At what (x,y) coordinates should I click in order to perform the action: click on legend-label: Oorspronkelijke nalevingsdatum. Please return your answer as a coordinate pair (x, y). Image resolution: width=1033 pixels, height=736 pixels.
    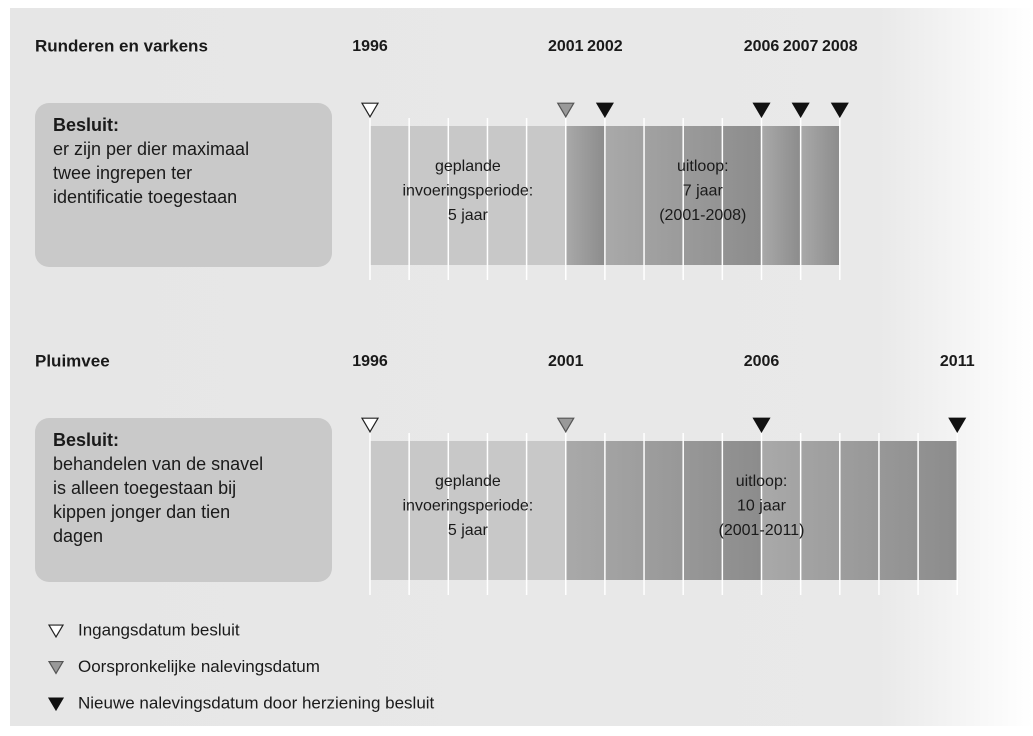
    Looking at the image, I should click on (199, 666).